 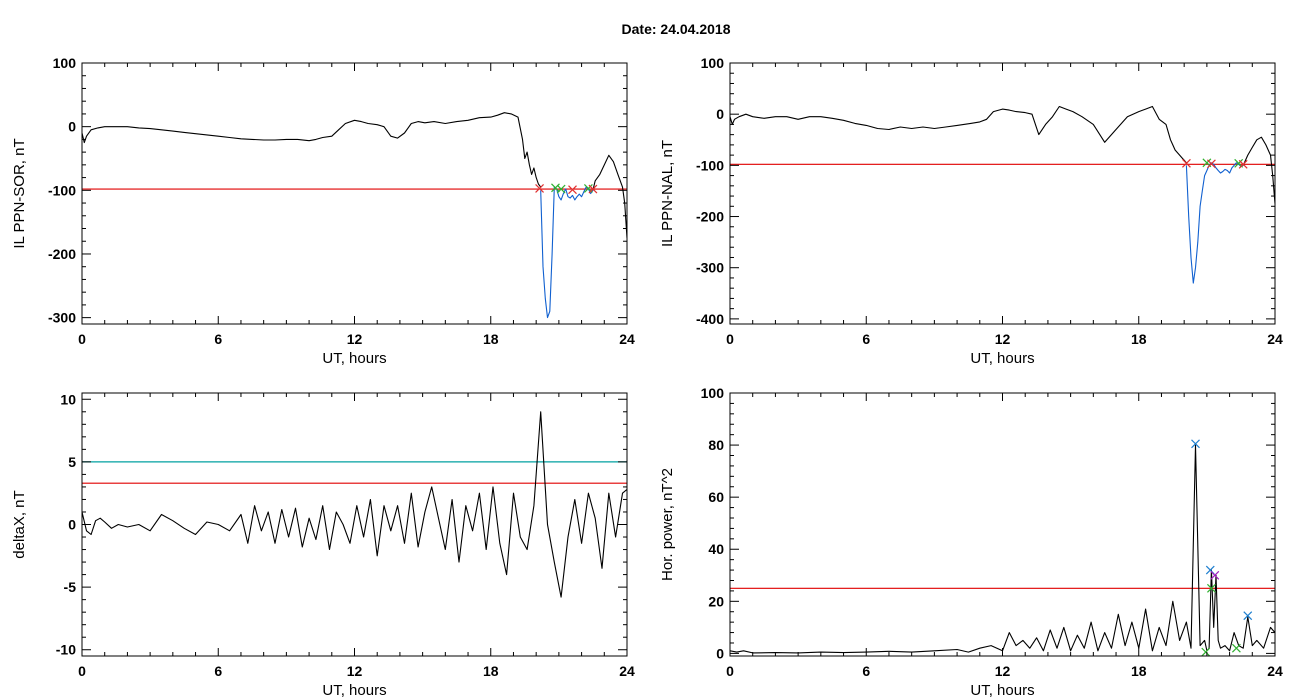 What do you see at coordinates (72, 462) in the screenshot?
I see `y-tick-label: 5` at bounding box center [72, 462].